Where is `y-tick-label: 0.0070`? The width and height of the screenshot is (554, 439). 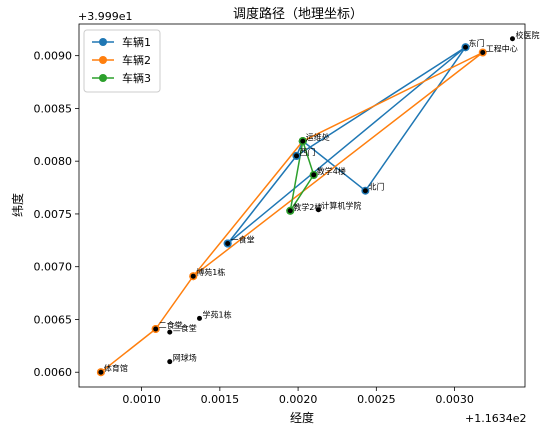 y-tick-label: 0.0070 is located at coordinates (53, 267).